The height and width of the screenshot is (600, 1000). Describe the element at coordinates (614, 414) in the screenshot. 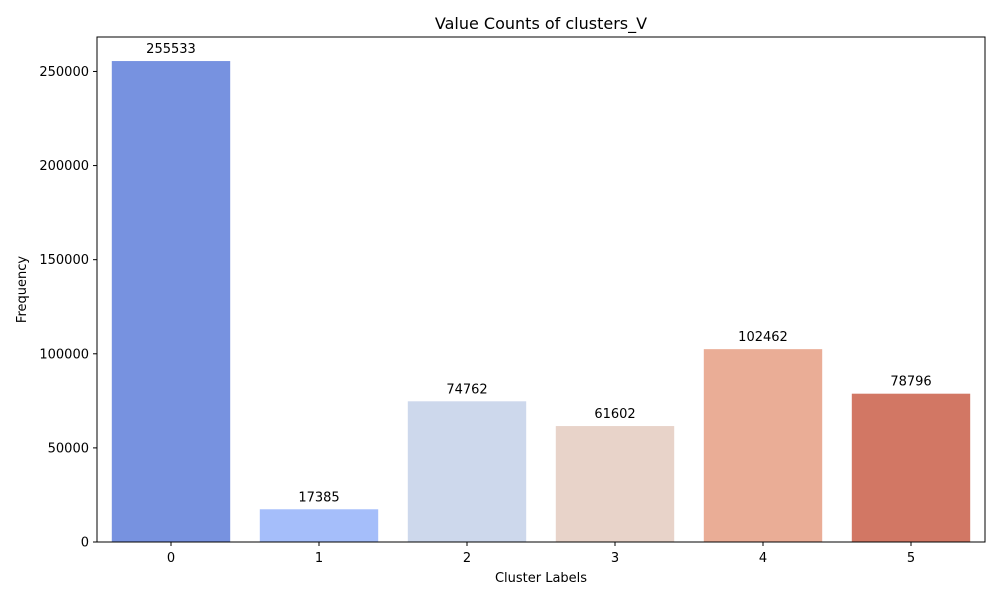

I see `data-label-3: 61602` at that location.